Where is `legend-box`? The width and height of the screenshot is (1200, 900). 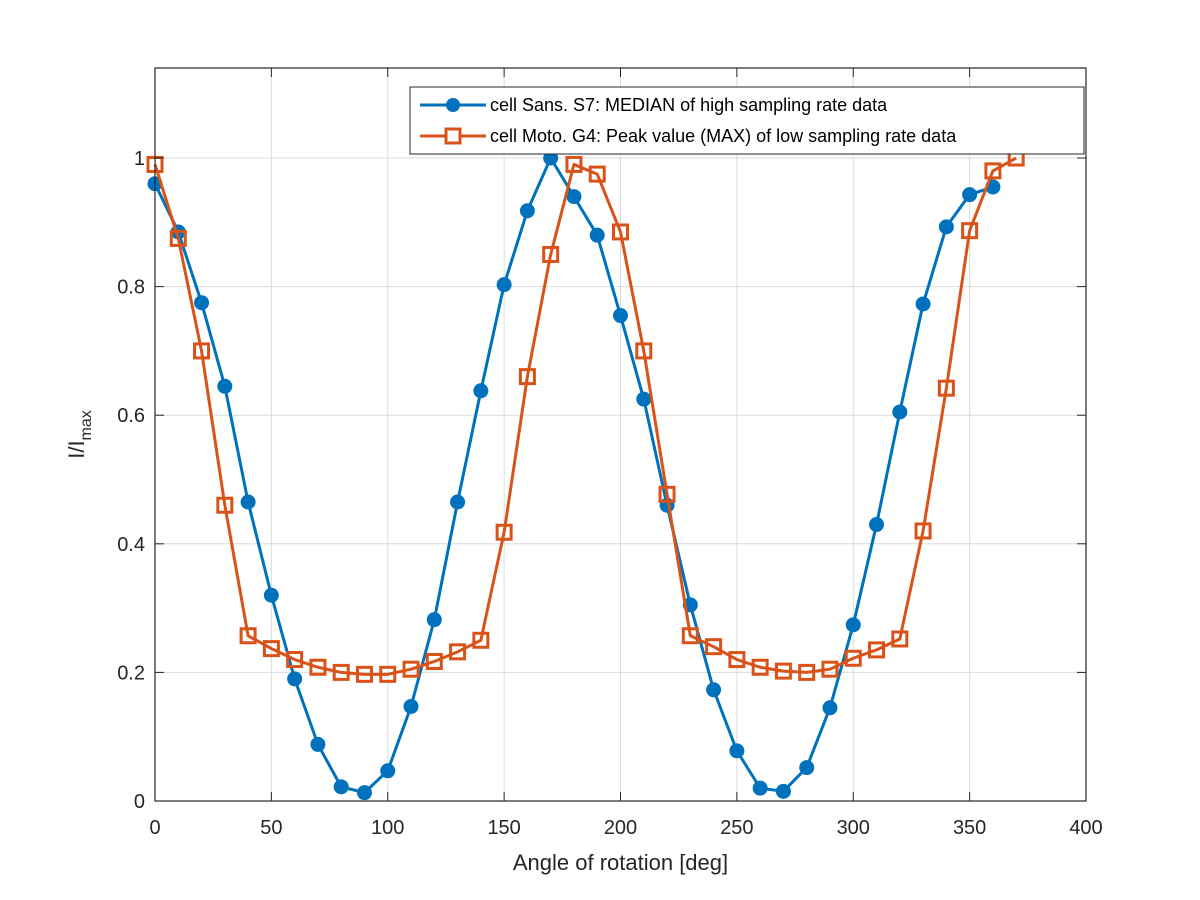 legend-box is located at coordinates (747, 120).